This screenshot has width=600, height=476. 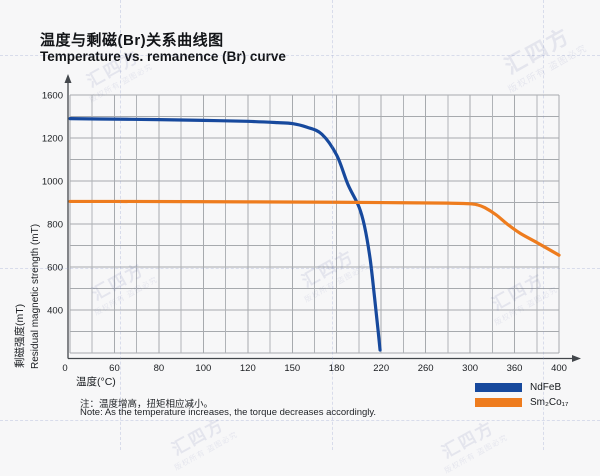 I want to click on legend-label-sm2co17: Sm₂Co₁₇, so click(x=549, y=402).